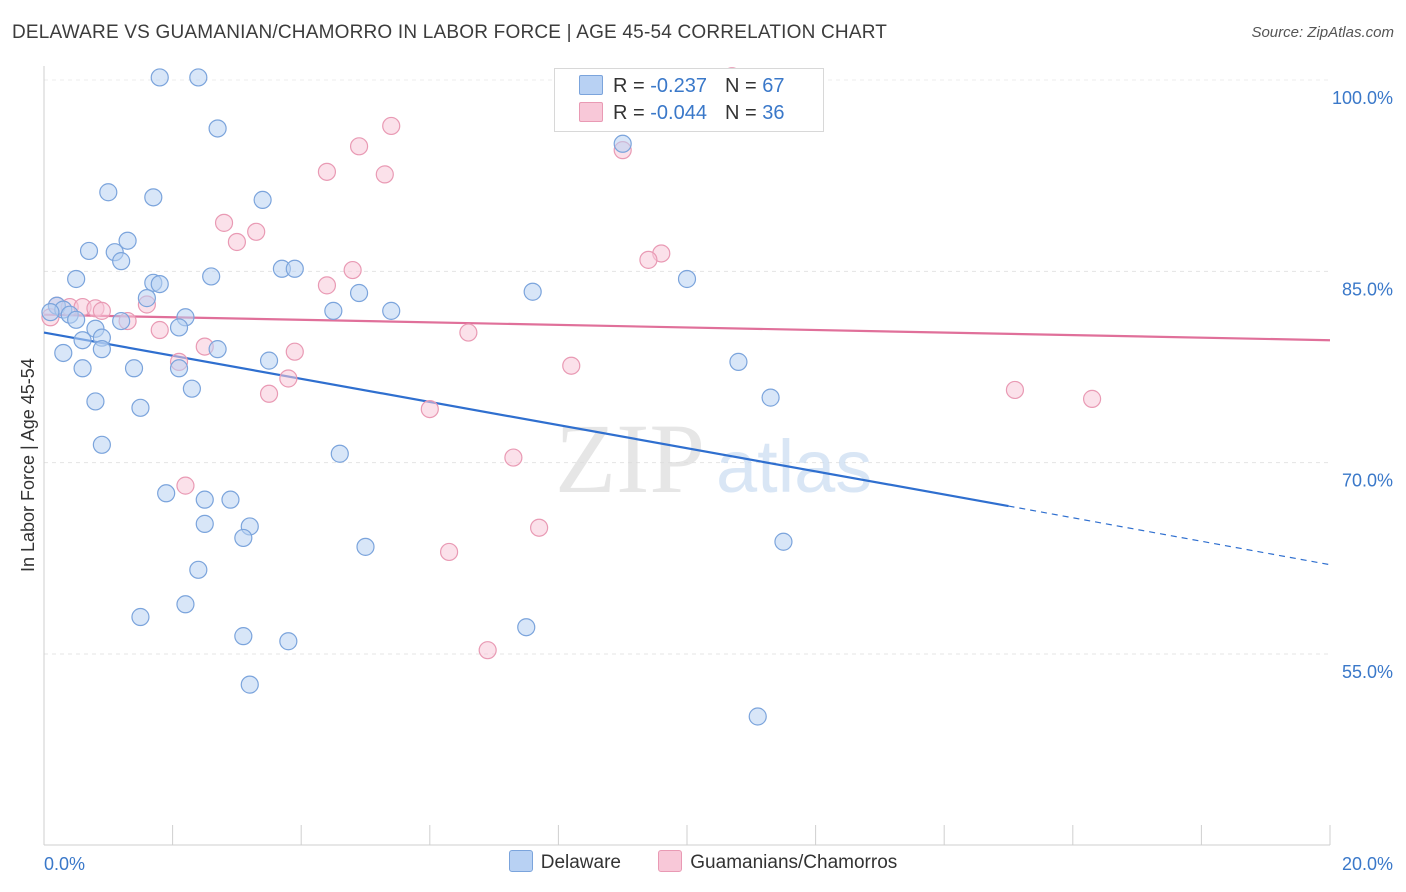  Describe the element at coordinates (28, 465) in the screenshot. I see `y-axis-label: In Labor Force | Age 45-54` at that location.